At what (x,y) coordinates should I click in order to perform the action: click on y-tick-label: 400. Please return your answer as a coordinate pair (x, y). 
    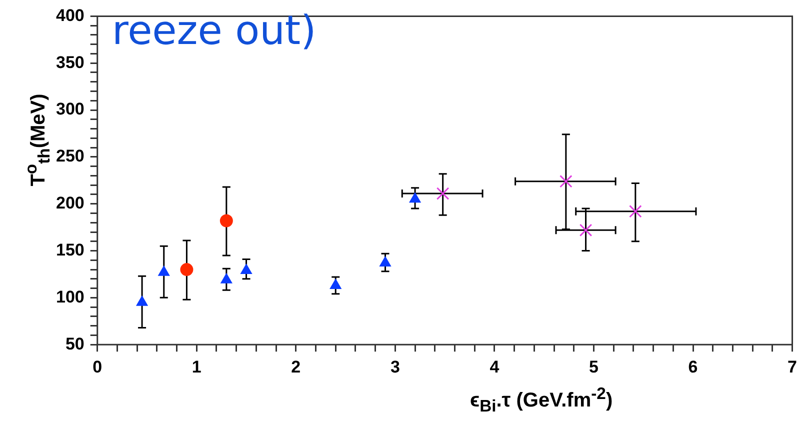
    Looking at the image, I should click on (70, 15).